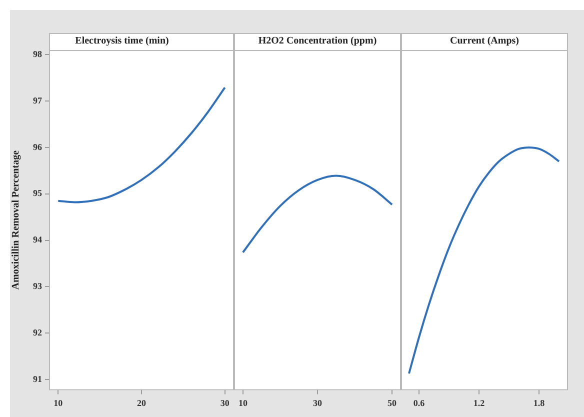 The image size is (584, 417). I want to click on y-tick-label: 92, so click(37, 332).